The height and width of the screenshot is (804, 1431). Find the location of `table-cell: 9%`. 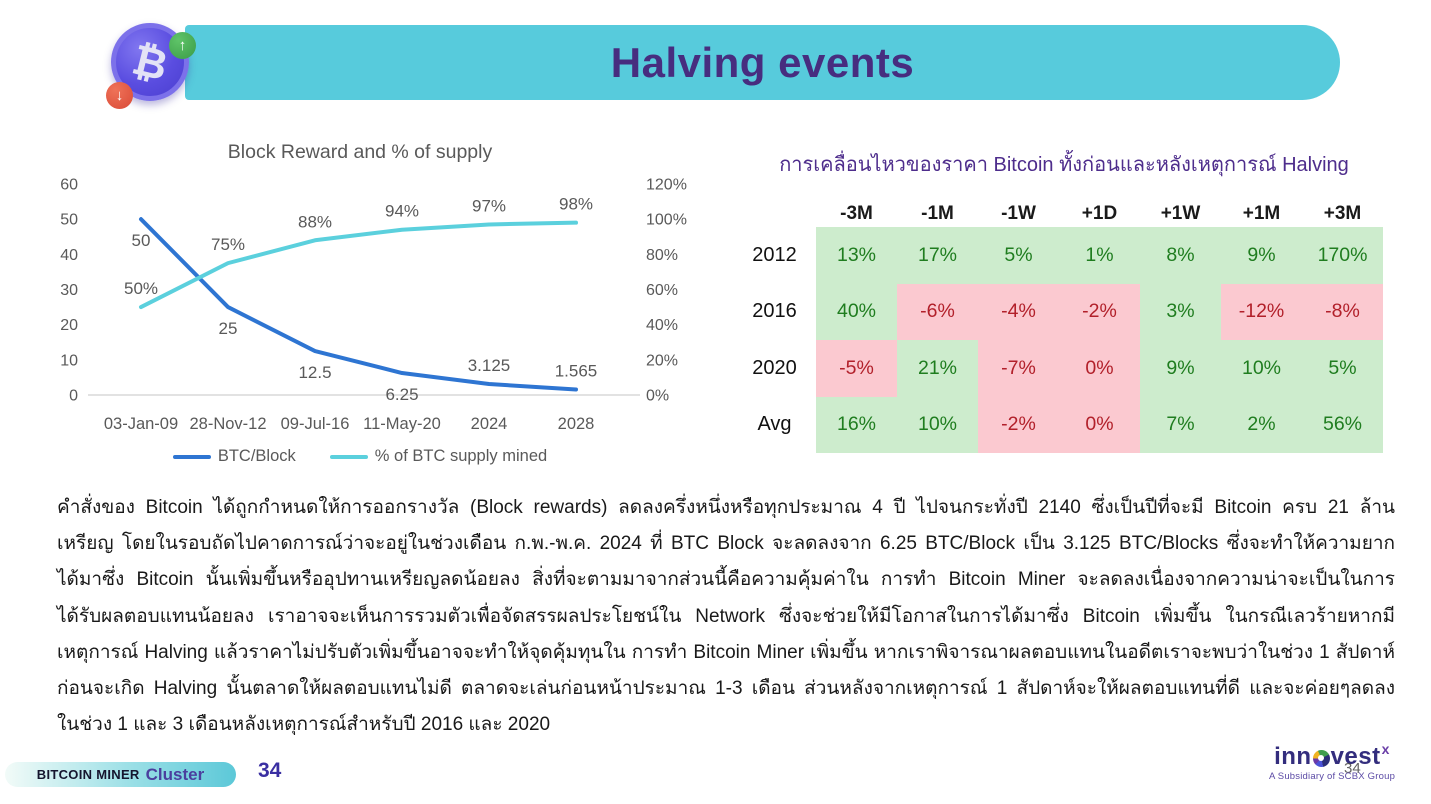

table-cell: 9% is located at coordinates (1261, 255).